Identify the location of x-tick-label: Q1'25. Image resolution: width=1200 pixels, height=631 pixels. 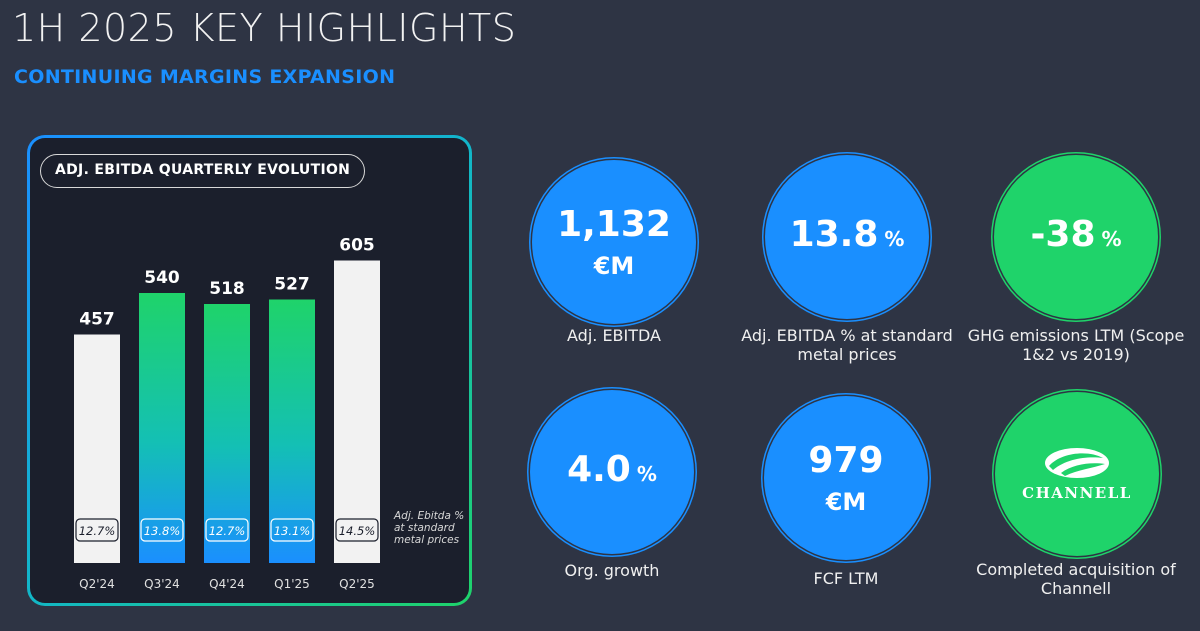
(292, 584).